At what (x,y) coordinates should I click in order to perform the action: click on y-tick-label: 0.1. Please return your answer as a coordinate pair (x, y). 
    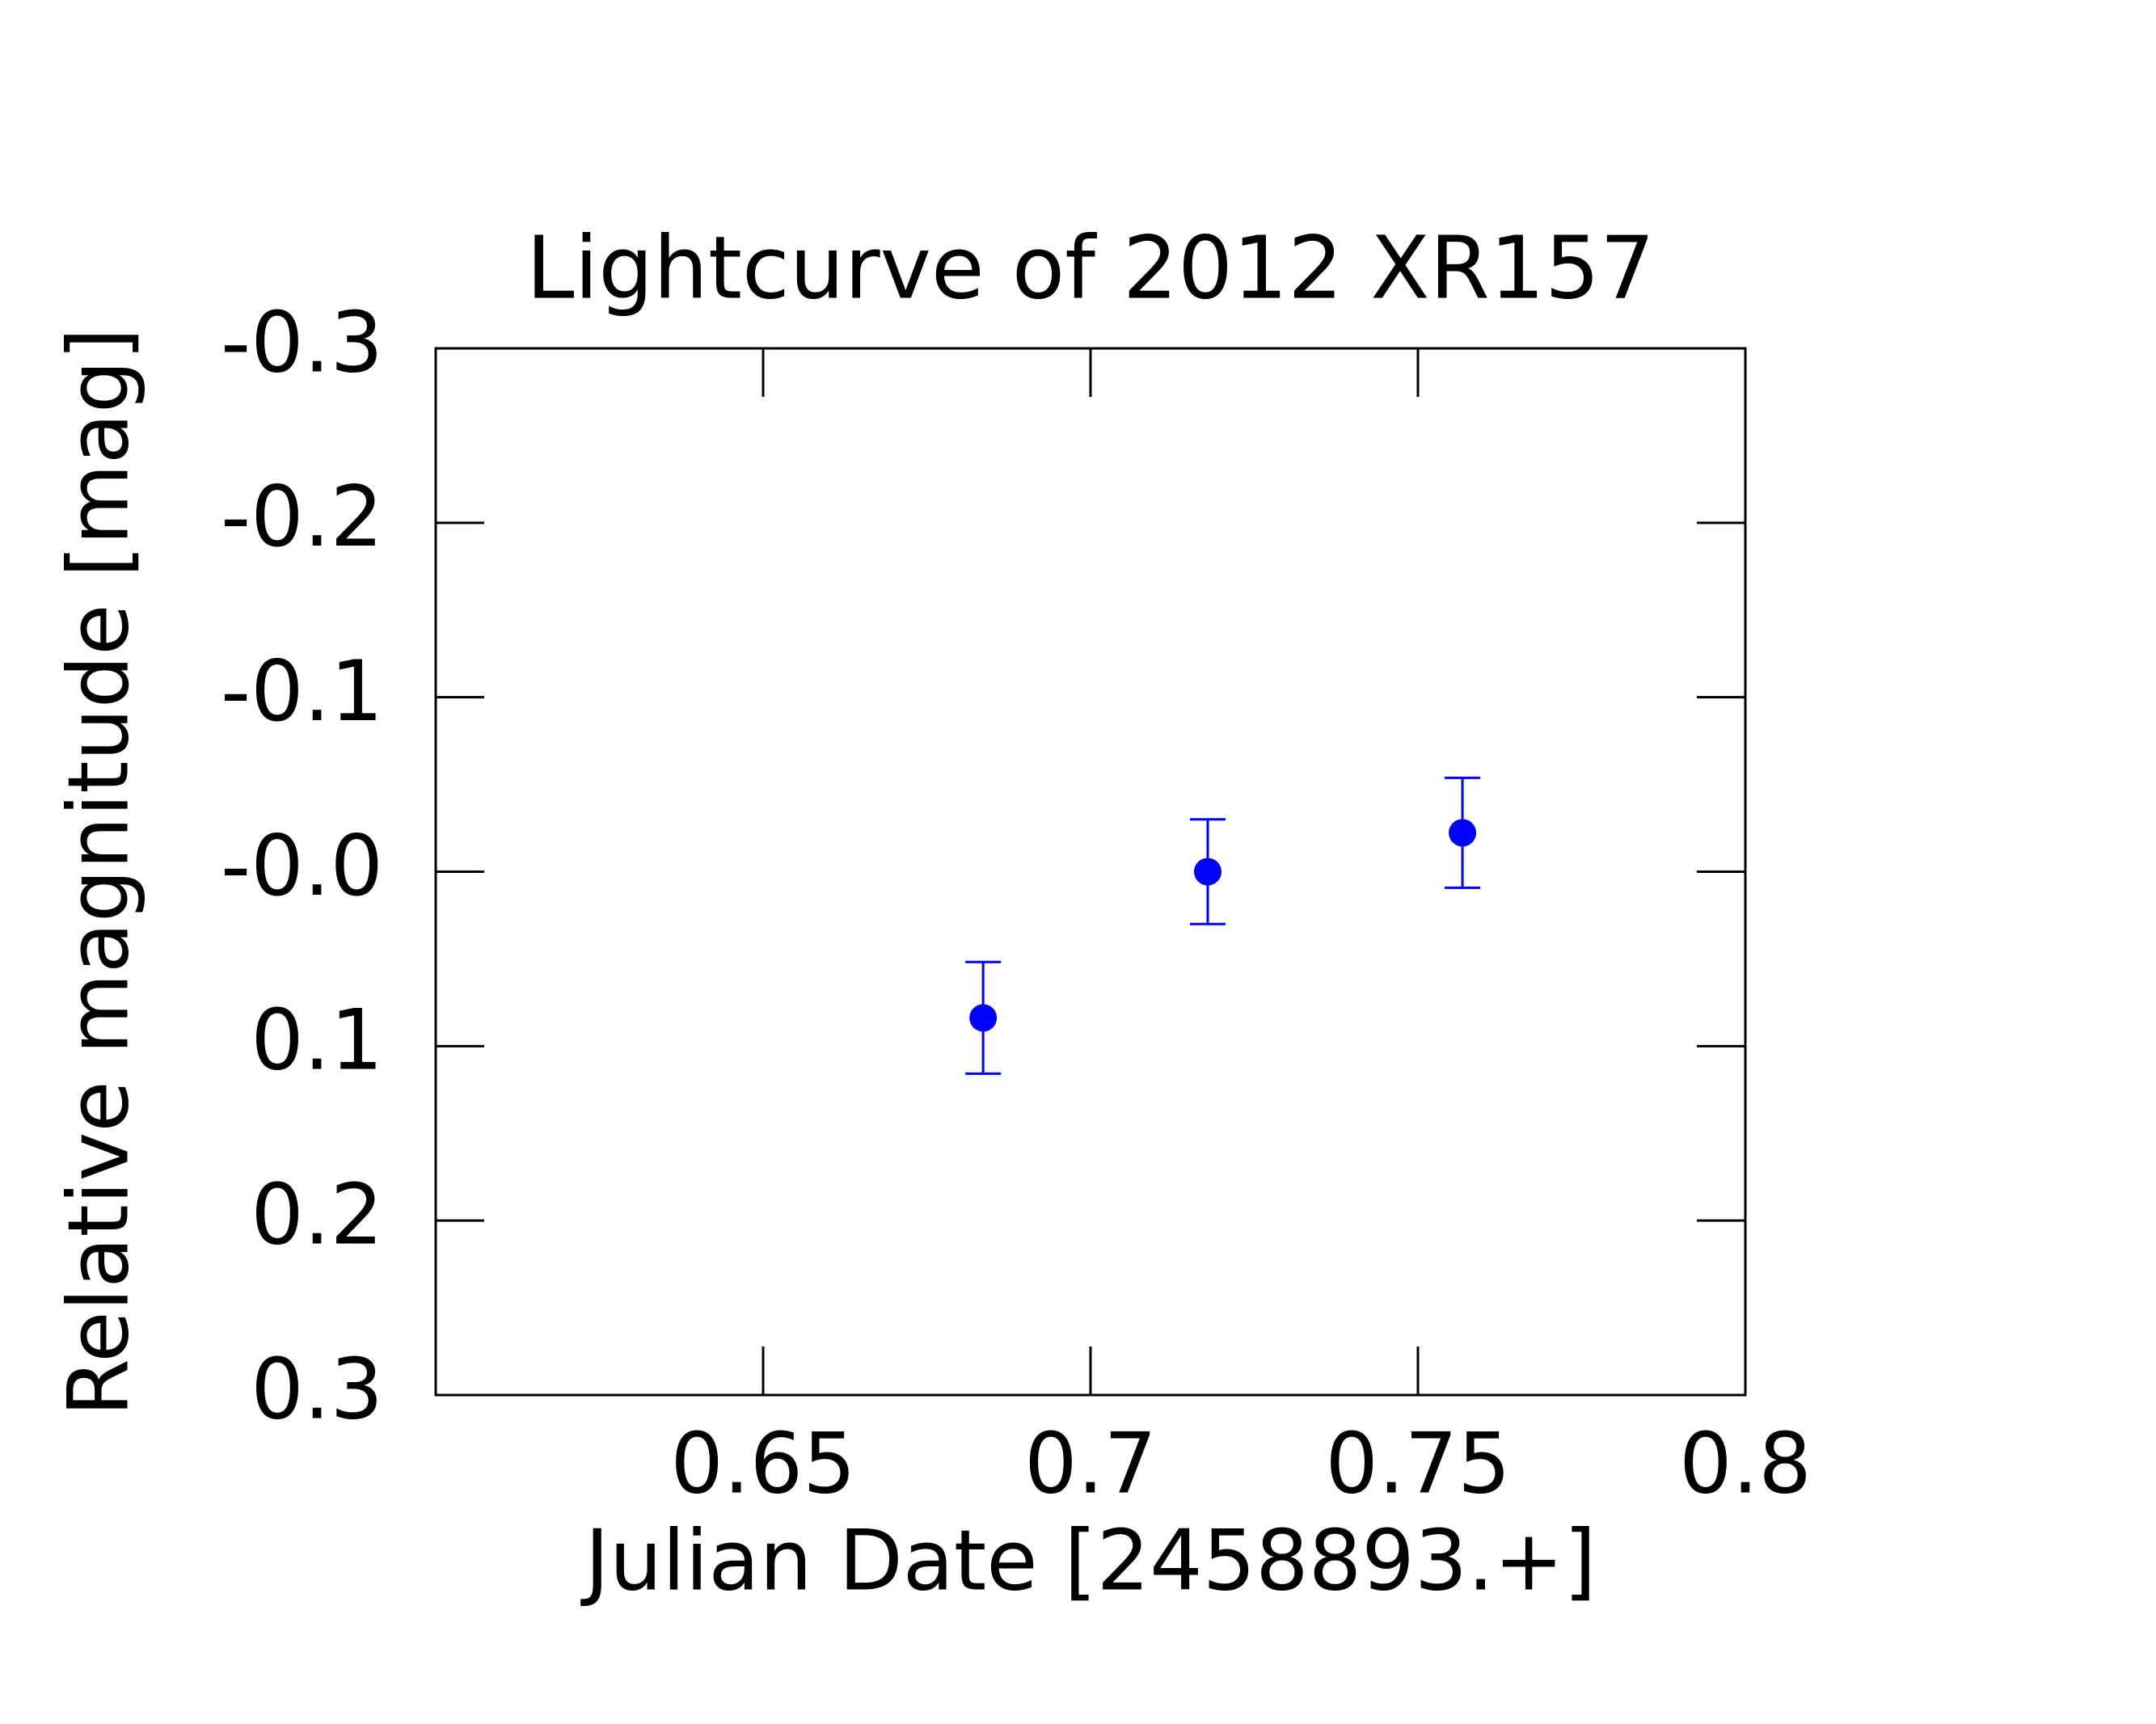
    Looking at the image, I should click on (317, 1041).